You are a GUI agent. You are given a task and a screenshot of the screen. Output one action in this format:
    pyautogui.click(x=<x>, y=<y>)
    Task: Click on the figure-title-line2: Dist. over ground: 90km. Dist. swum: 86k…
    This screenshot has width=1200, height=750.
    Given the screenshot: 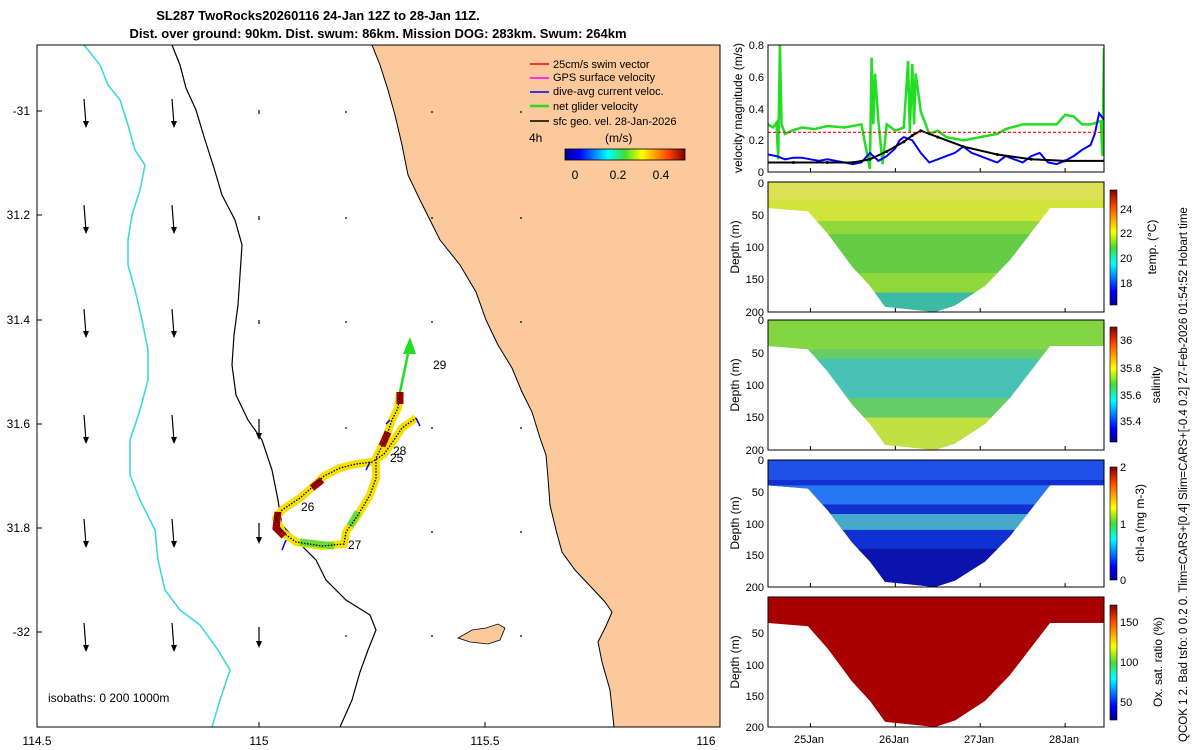 What is the action you would take?
    pyautogui.click(x=377, y=33)
    